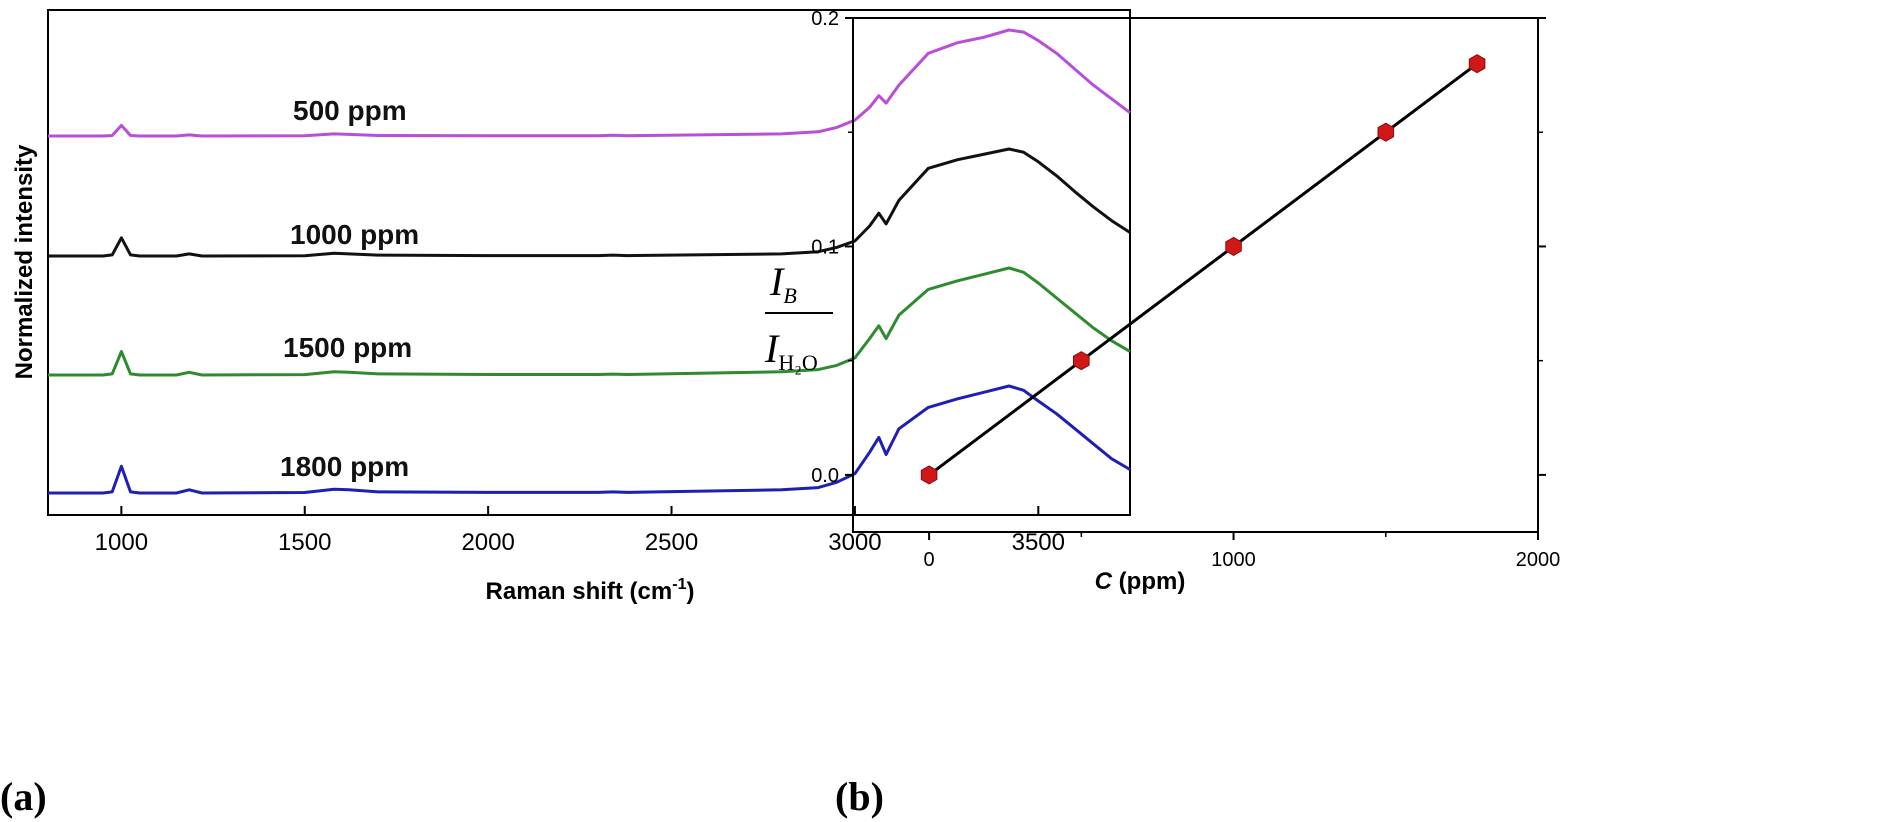  What do you see at coordinates (825, 19) in the screenshot?
I see `panel-b-y-tick-label: 0.2` at bounding box center [825, 19].